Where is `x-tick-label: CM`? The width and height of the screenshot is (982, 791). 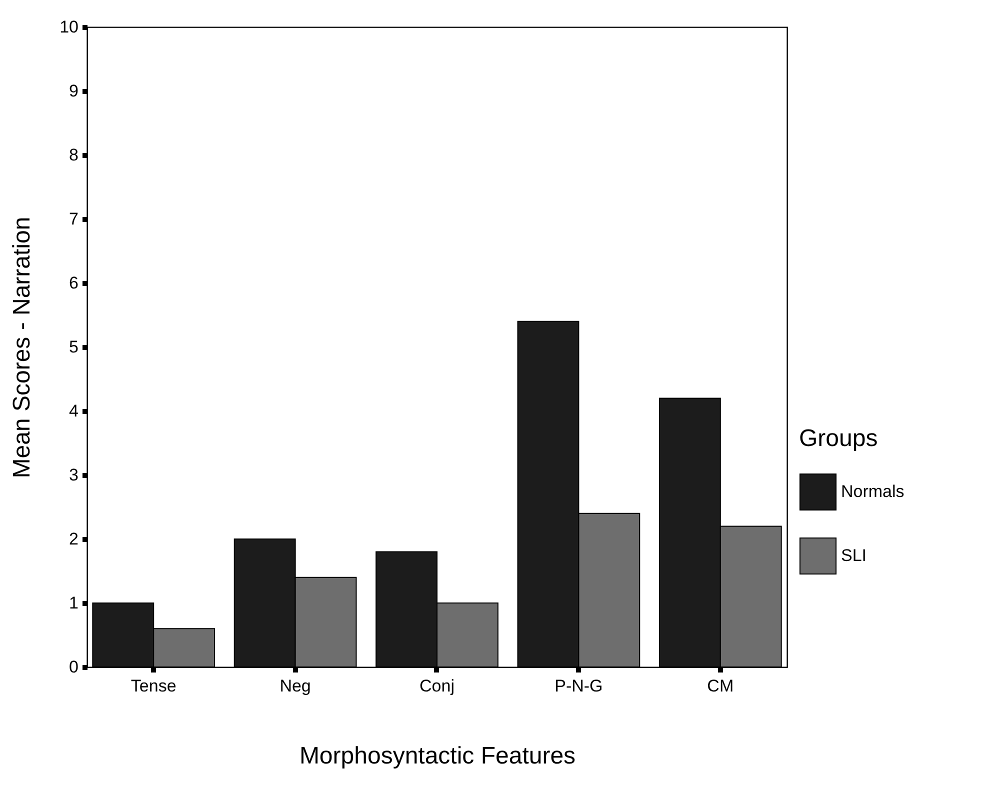 x-tick-label: CM is located at coordinates (720, 686).